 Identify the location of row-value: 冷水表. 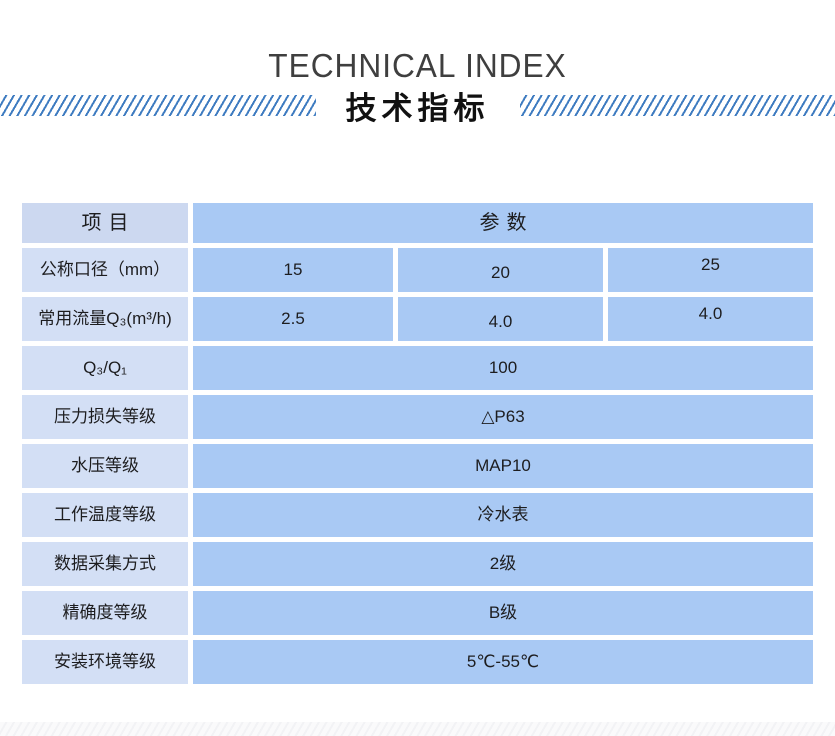
(503, 515).